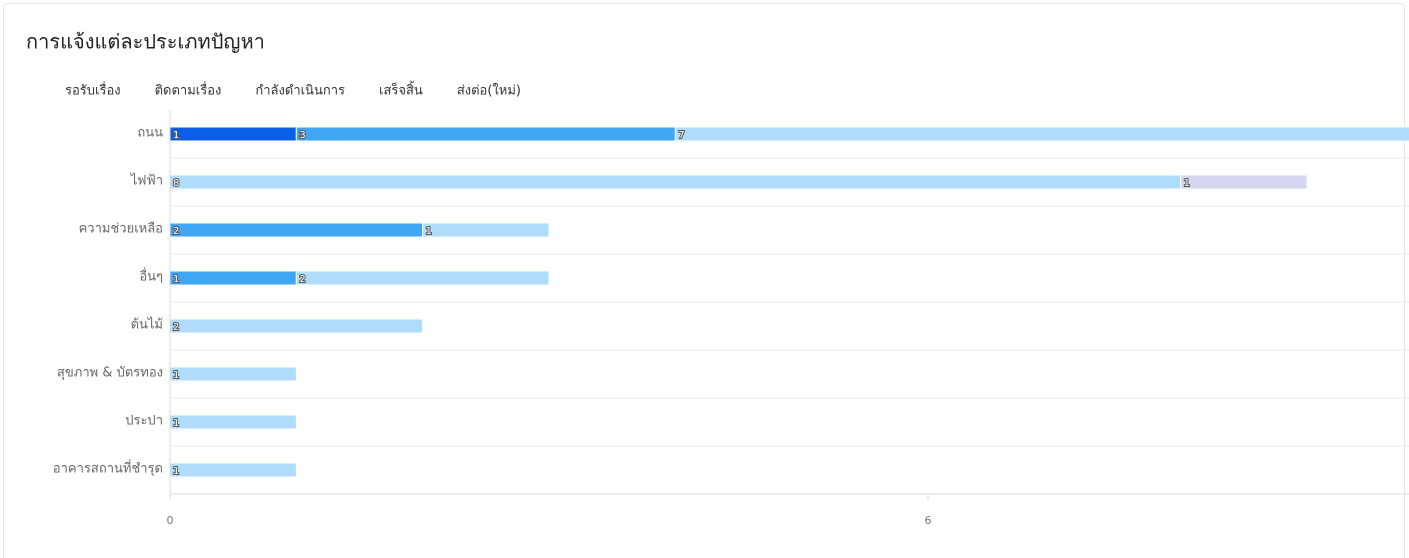  Describe the element at coordinates (151, 276) in the screenshot. I see `category-label: อื่นๆ` at that location.